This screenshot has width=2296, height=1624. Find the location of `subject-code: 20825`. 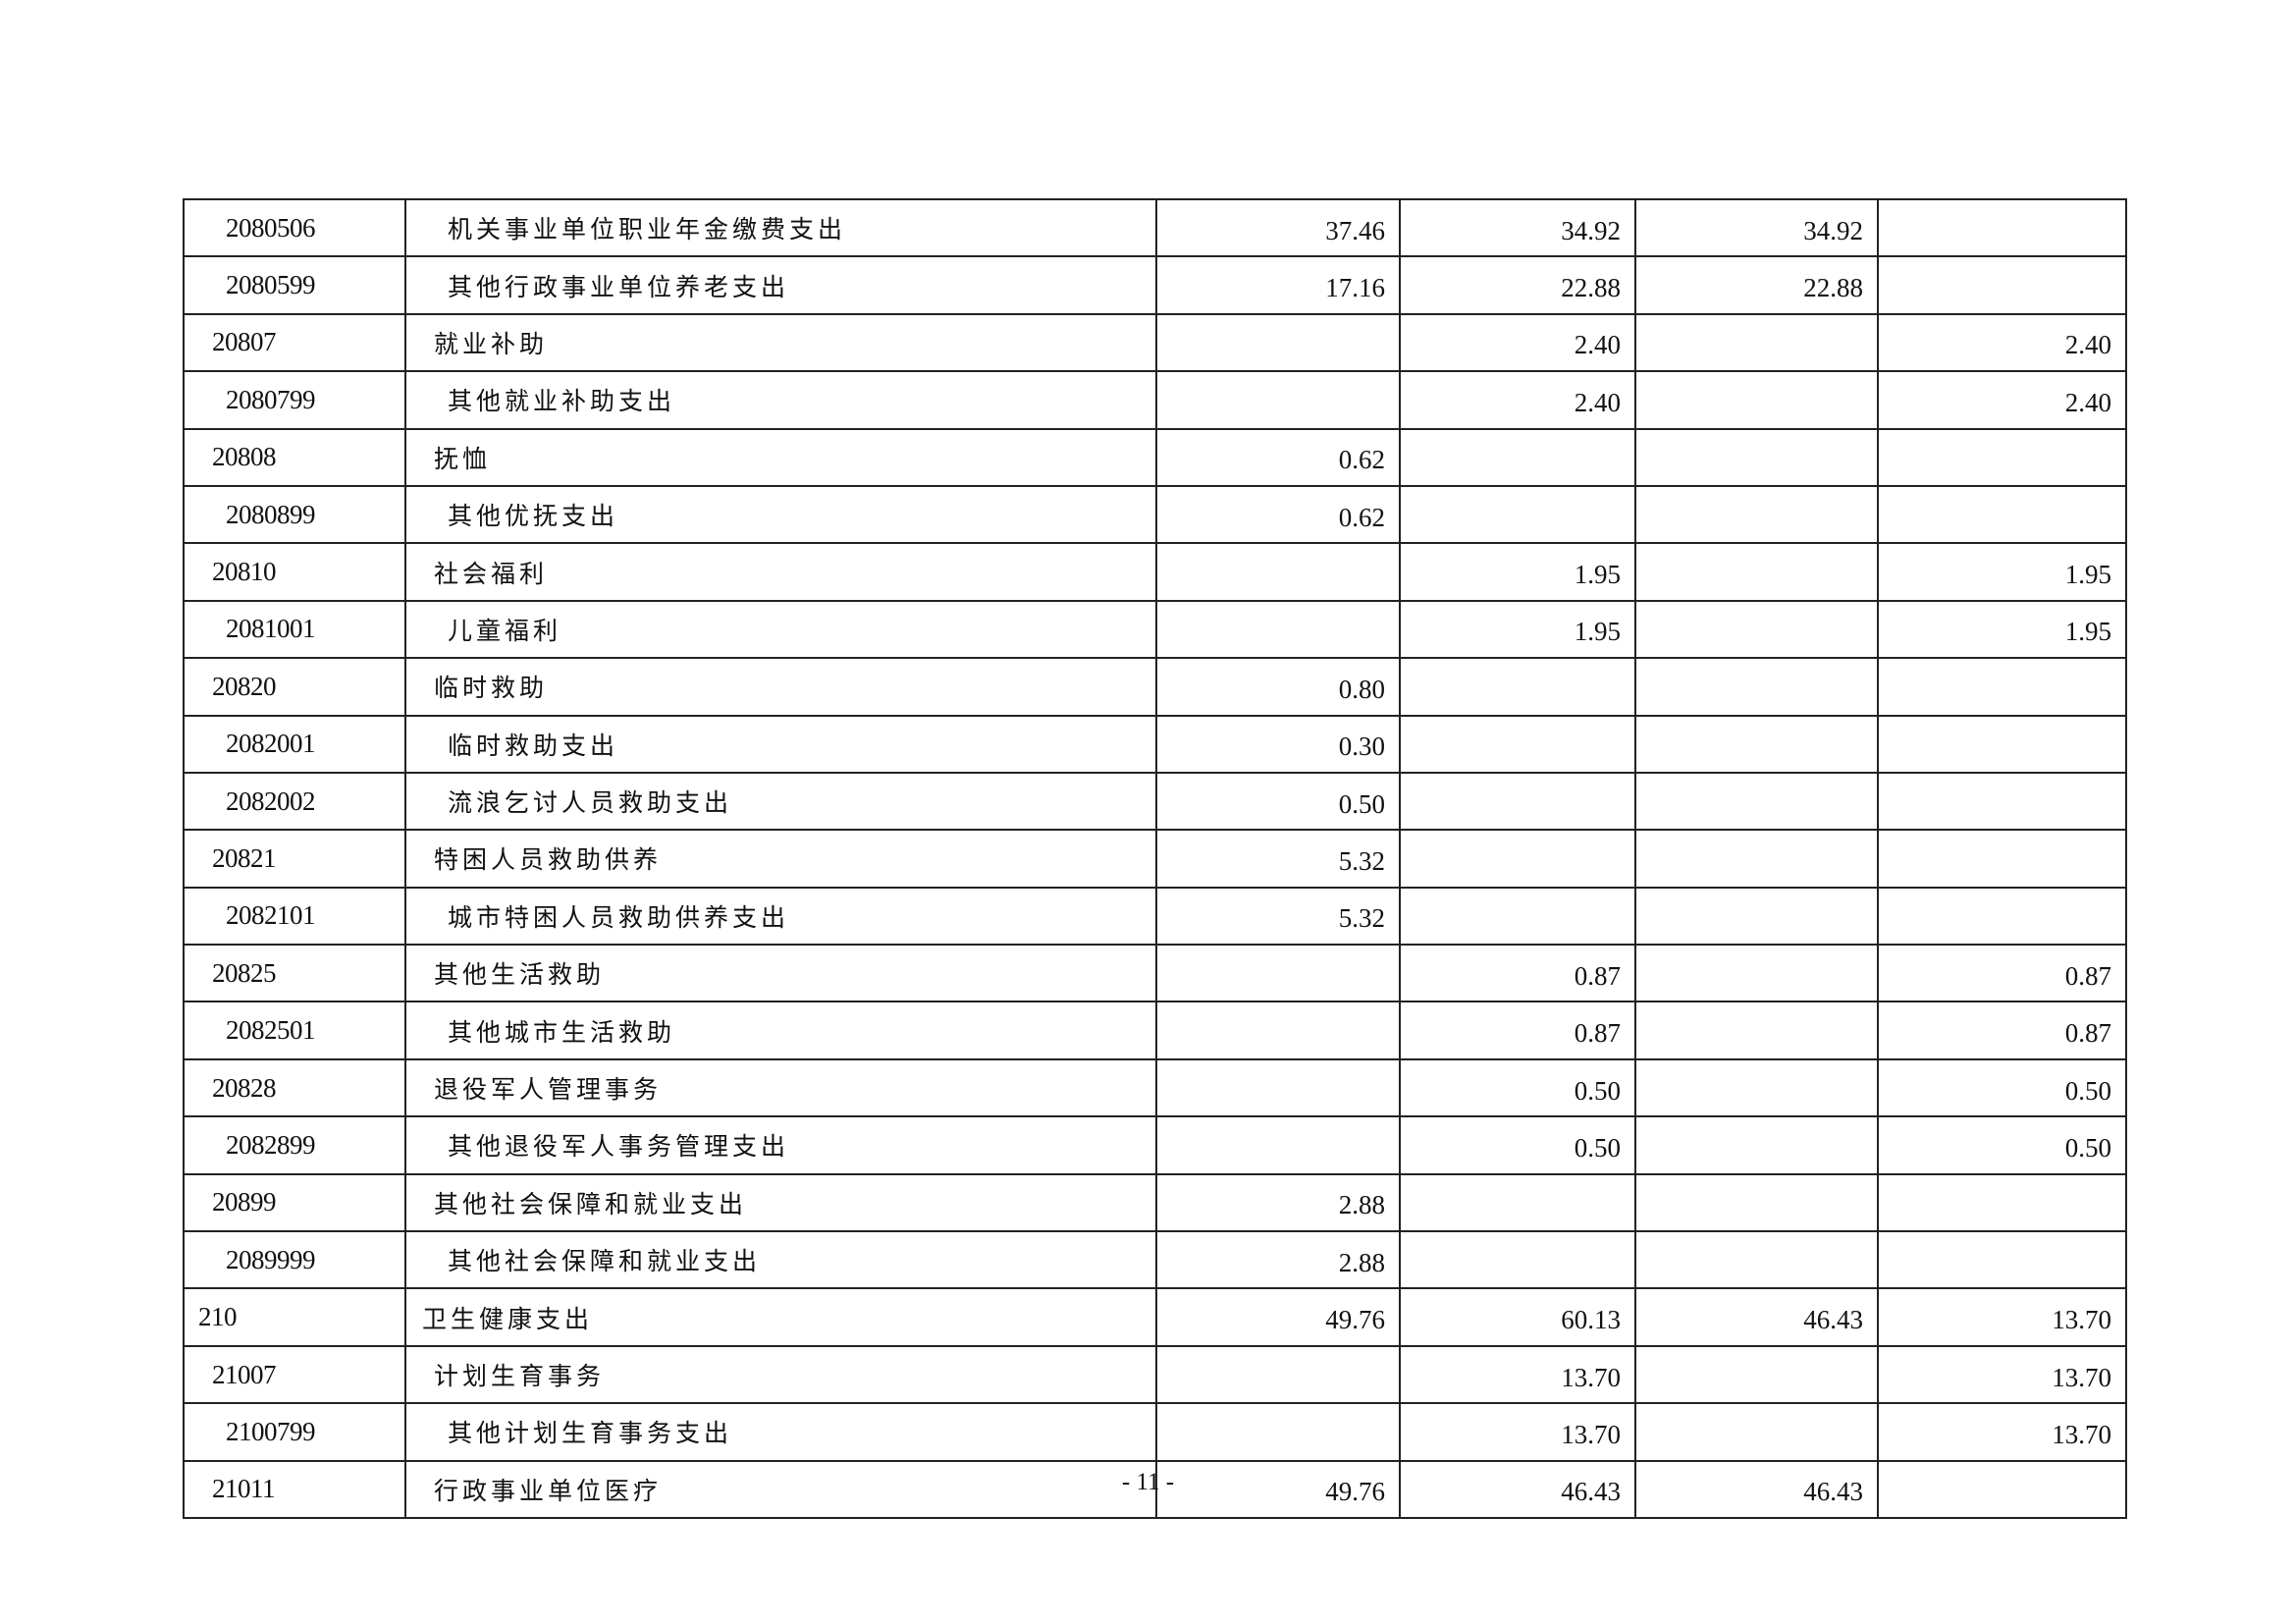

subject-code: 20825 is located at coordinates (295, 973).